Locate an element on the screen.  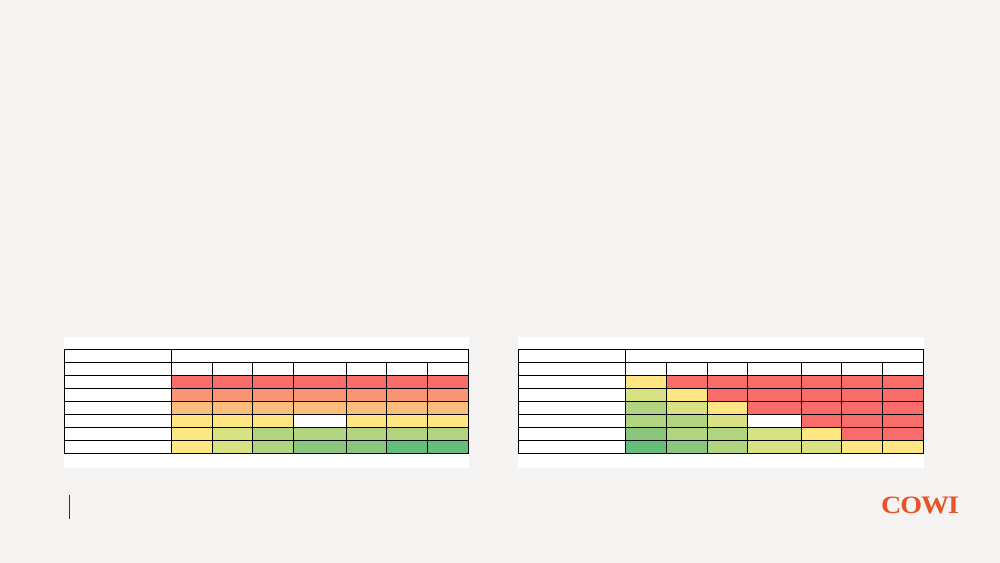
heatmap-table-left is located at coordinates (267, 402).